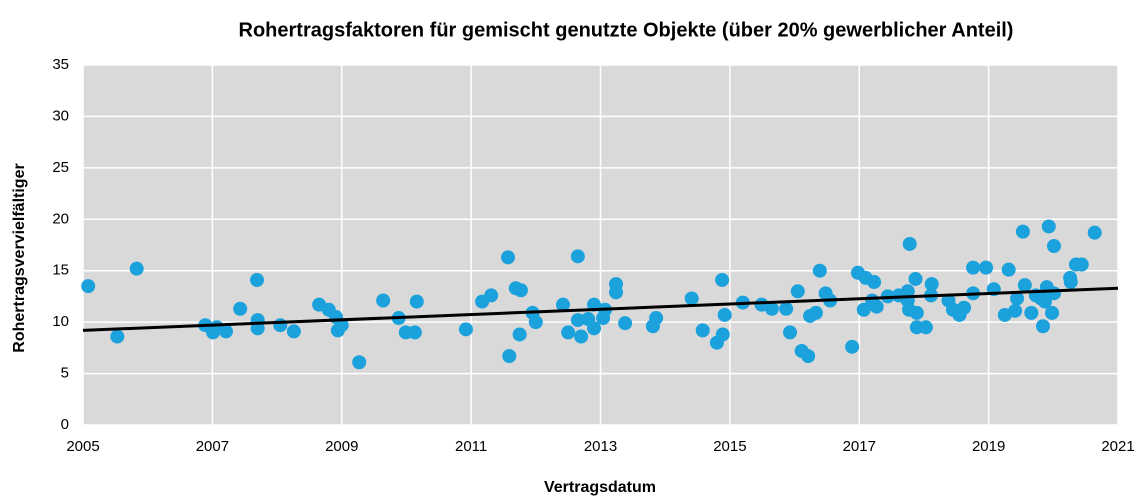  I want to click on x-tick-label: 2017, so click(859, 446).